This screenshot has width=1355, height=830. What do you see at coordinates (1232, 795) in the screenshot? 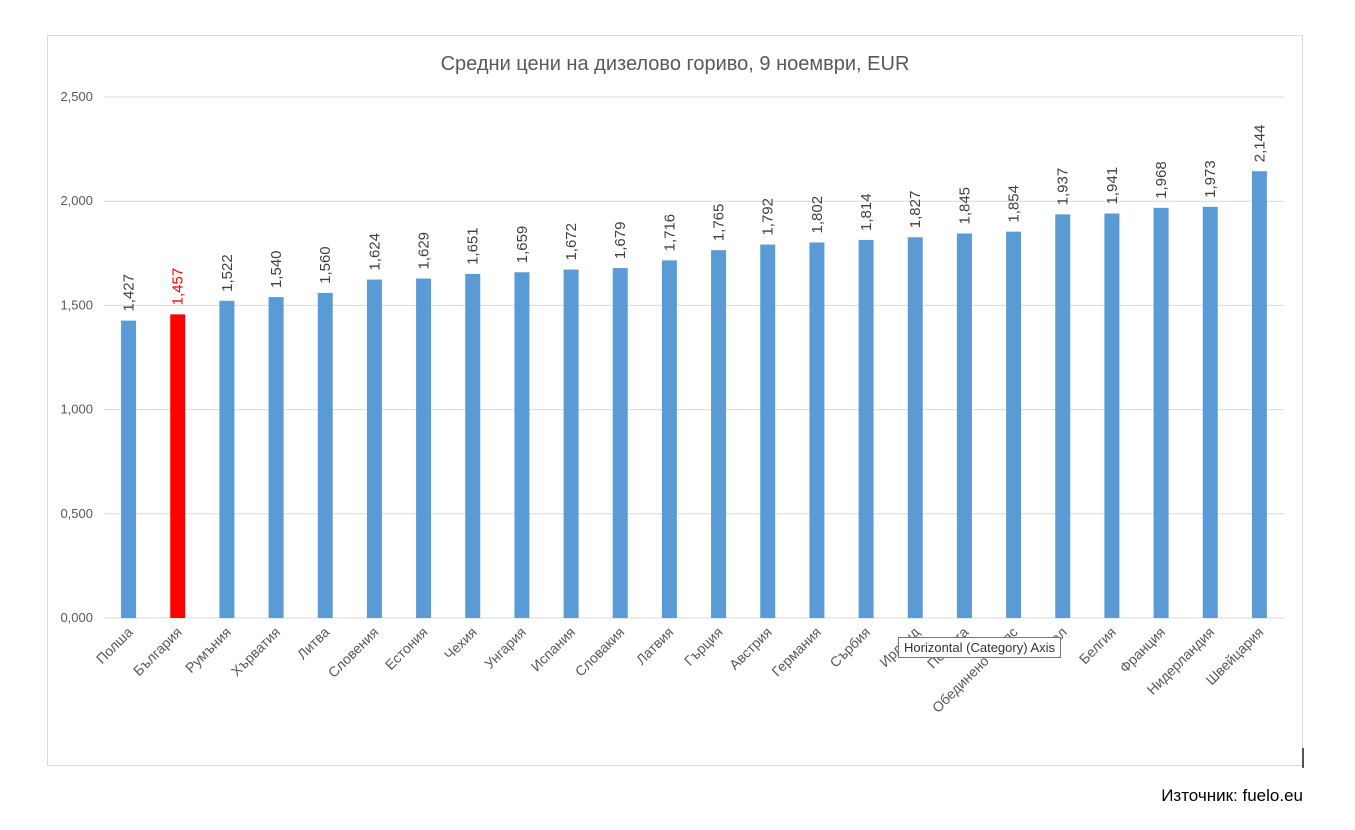
I see `source-note: Източник: fuelo.eu` at bounding box center [1232, 795].